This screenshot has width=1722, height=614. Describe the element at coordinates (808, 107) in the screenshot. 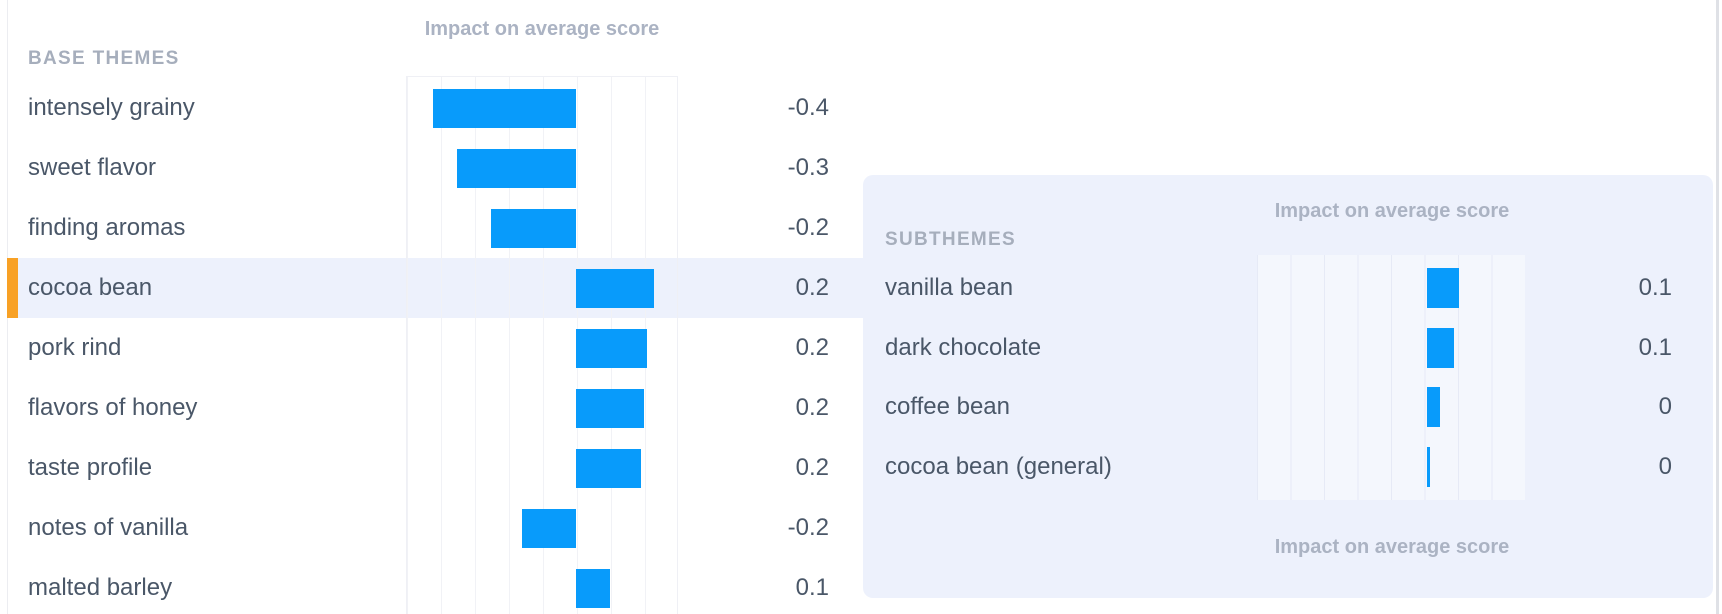

I see `theme-impact-value: -0.4` at that location.